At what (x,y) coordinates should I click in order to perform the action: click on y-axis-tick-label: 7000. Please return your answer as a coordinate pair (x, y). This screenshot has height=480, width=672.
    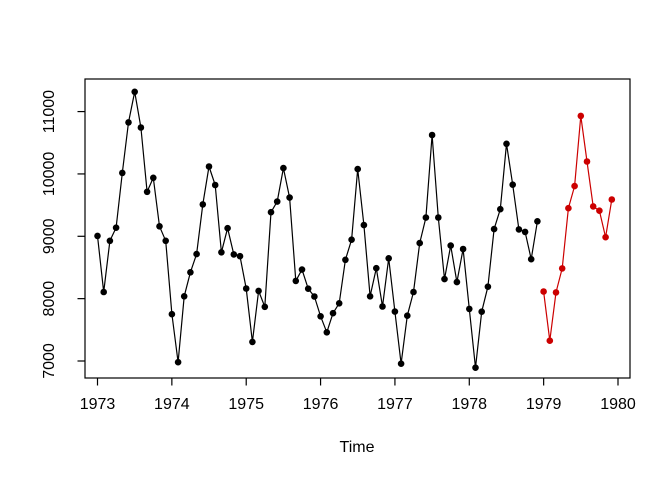
    Looking at the image, I should click on (49, 361).